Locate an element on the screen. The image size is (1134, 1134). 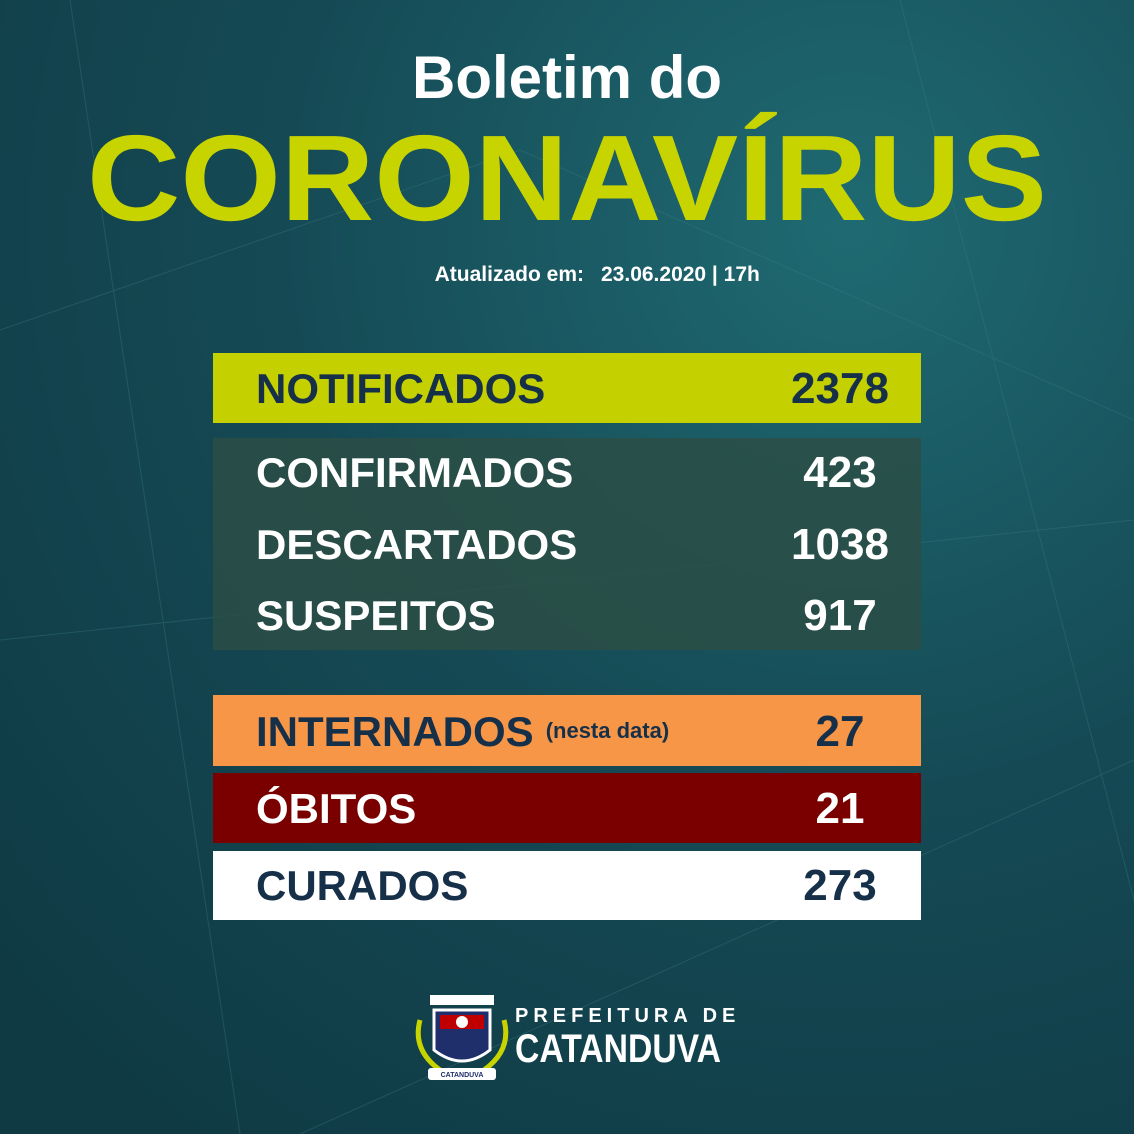
title: Boletim do is located at coordinates (567, 77).